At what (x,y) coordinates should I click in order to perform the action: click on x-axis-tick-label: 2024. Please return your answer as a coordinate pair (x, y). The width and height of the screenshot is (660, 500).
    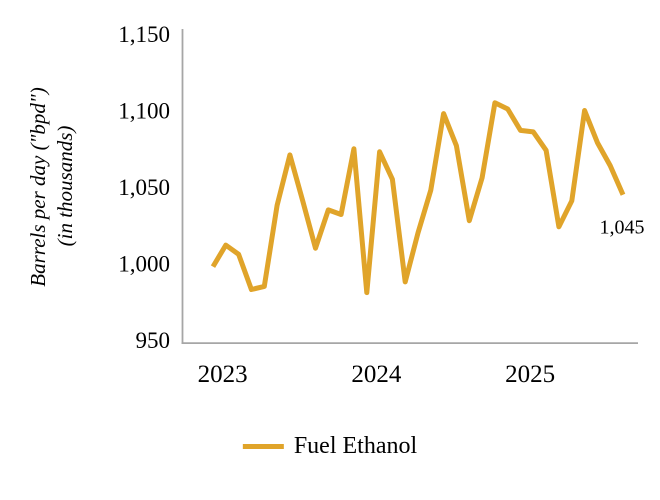
    Looking at the image, I should click on (376, 374).